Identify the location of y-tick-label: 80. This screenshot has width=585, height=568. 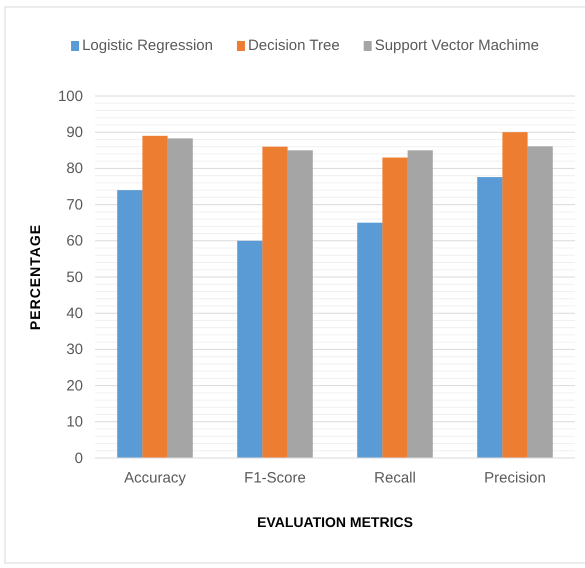
(74, 169).